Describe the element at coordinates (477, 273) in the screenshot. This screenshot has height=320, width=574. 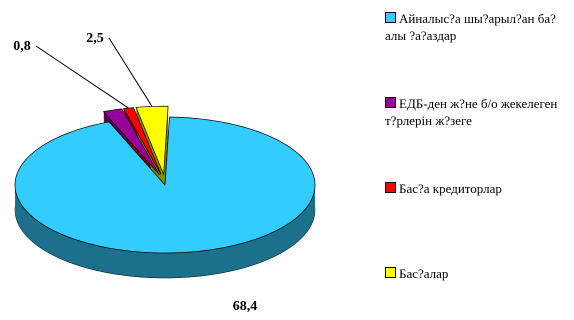
I see `legend-item: Бас?алар` at that location.